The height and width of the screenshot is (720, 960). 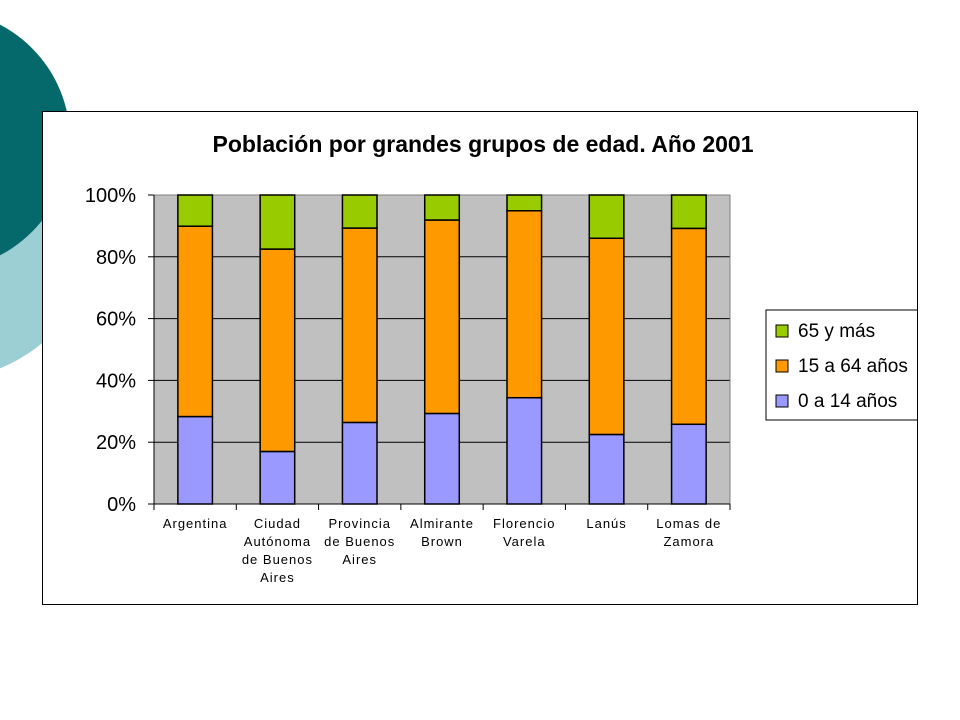 I want to click on y-tick-label: 80%, so click(x=116, y=258).